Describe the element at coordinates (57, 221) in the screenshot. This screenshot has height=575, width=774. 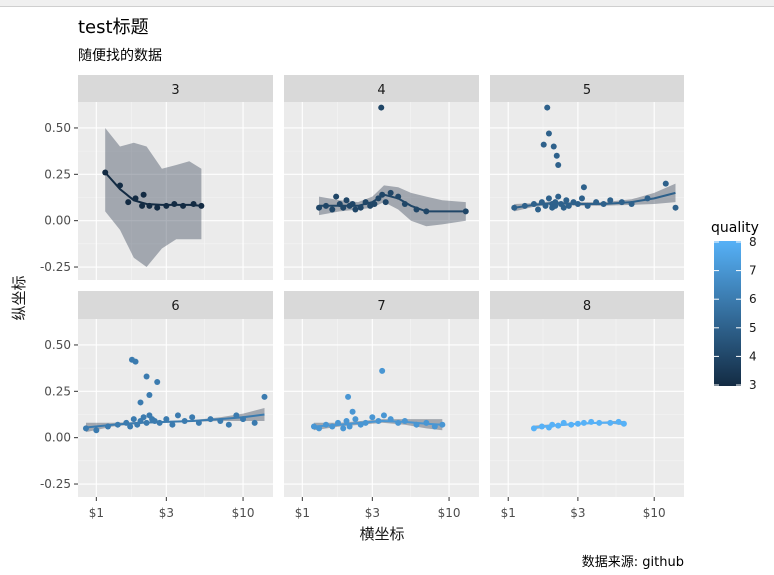
I see `y-tick-label: 0.00` at that location.